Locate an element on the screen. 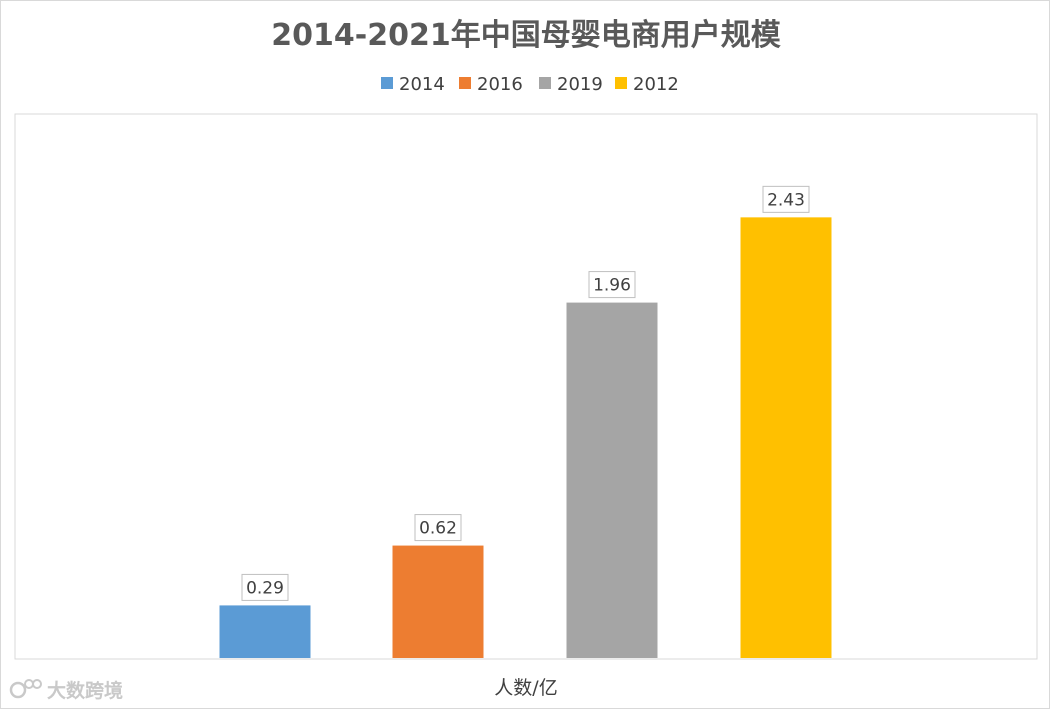 The width and height of the screenshot is (1050, 710). legend-label-2014: 2014 is located at coordinates (422, 84).